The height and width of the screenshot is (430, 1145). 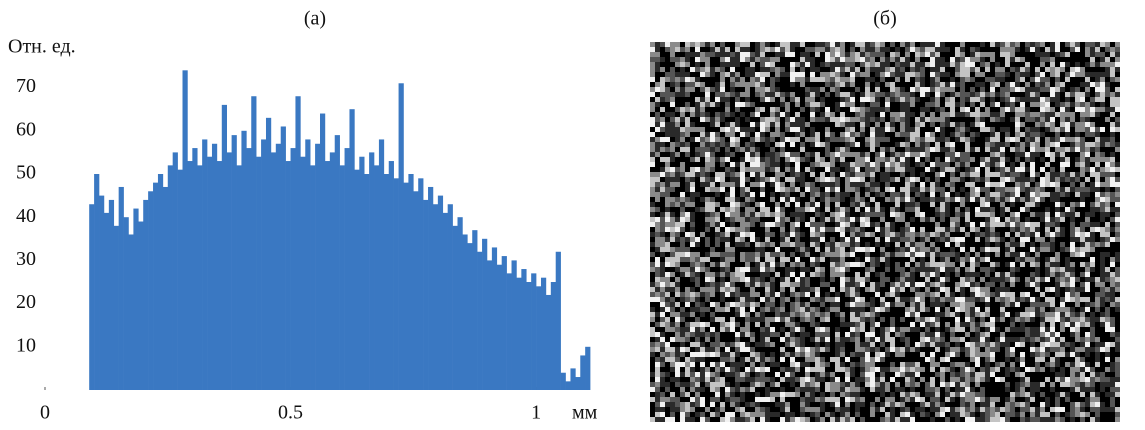 What do you see at coordinates (536, 413) in the screenshot?
I see `x-tick-label: 1` at bounding box center [536, 413].